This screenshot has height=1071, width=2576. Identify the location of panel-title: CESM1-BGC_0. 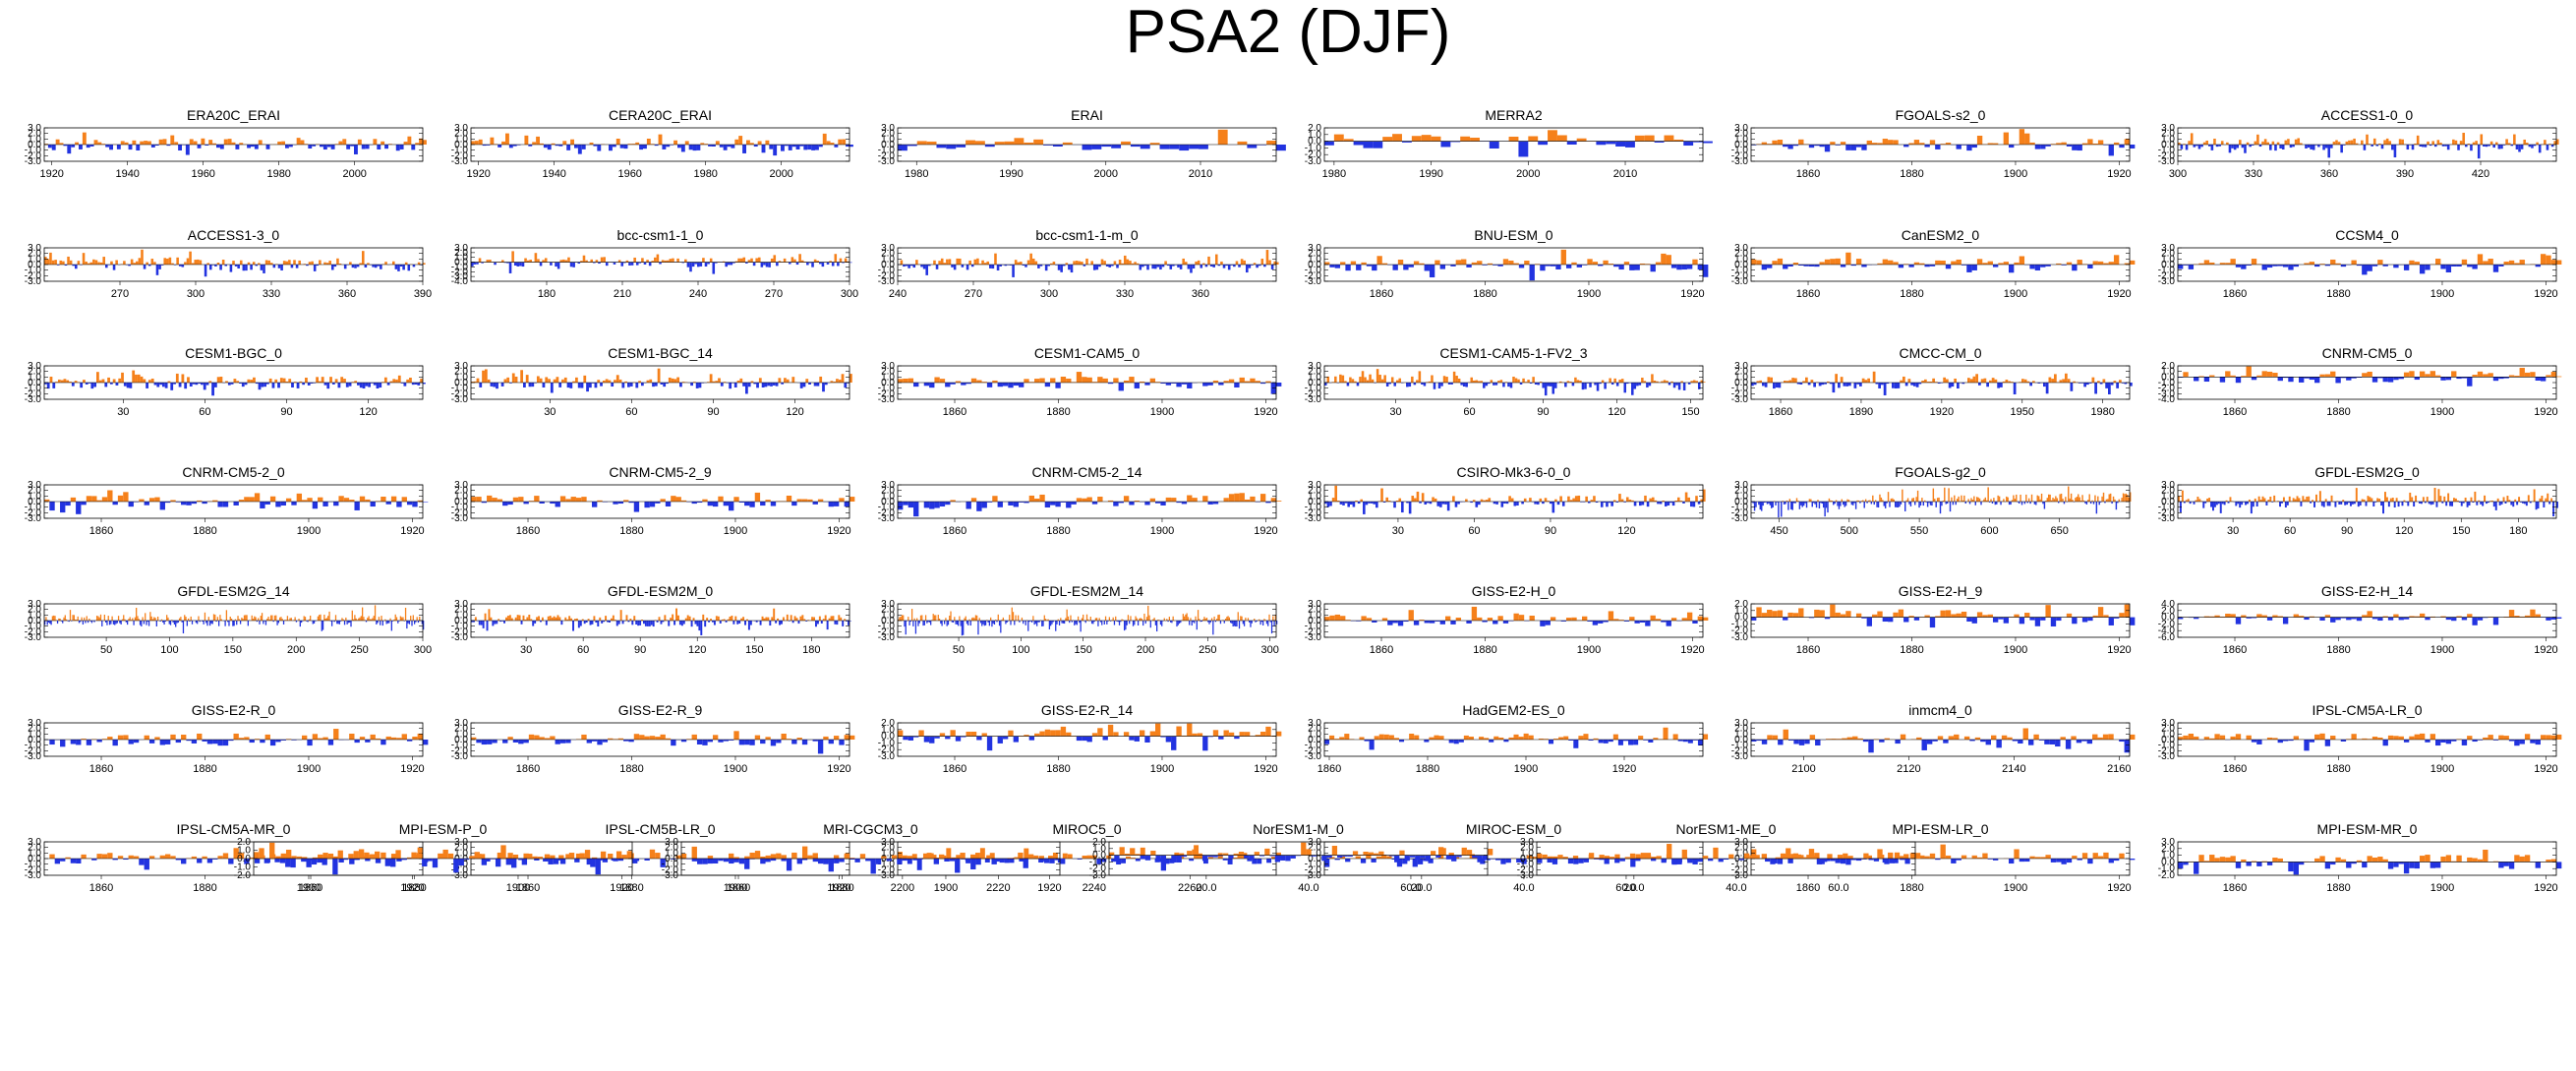
(233, 353).